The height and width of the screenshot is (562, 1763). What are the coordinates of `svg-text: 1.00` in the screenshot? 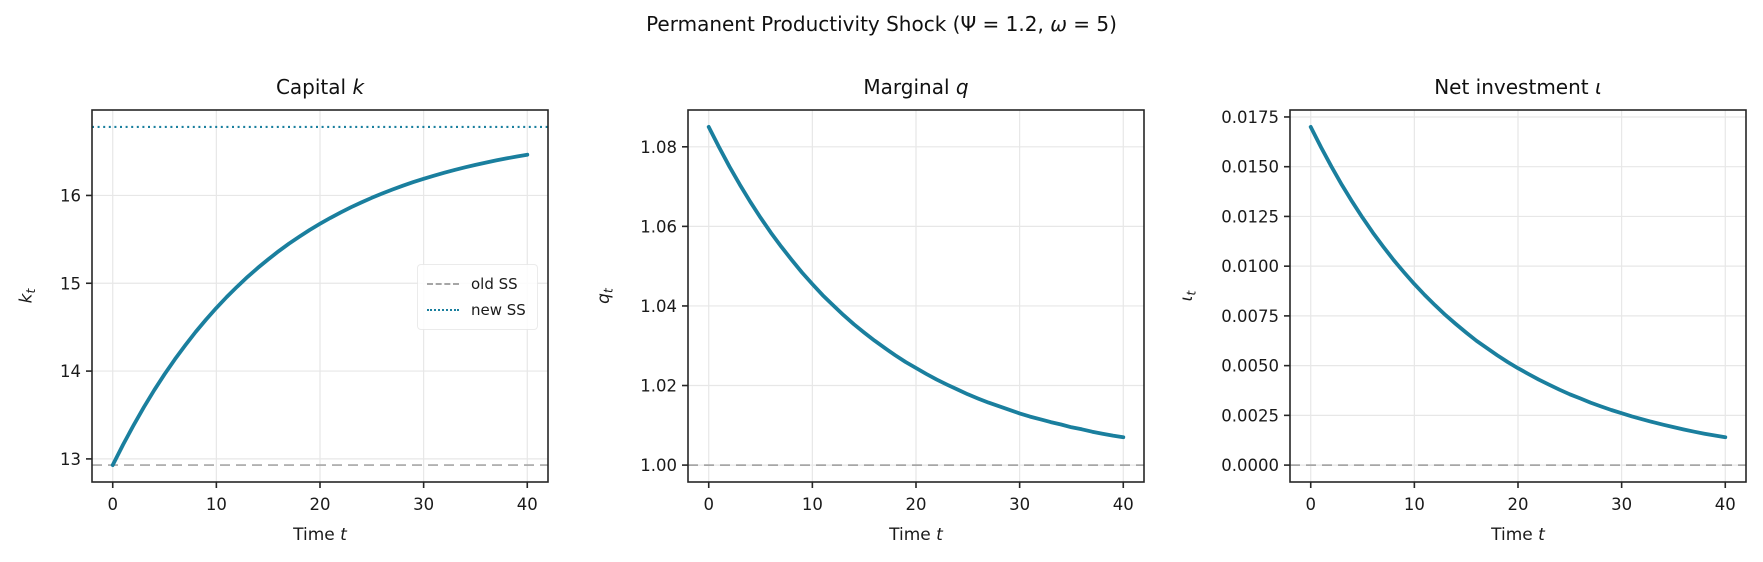 It's located at (658, 465).